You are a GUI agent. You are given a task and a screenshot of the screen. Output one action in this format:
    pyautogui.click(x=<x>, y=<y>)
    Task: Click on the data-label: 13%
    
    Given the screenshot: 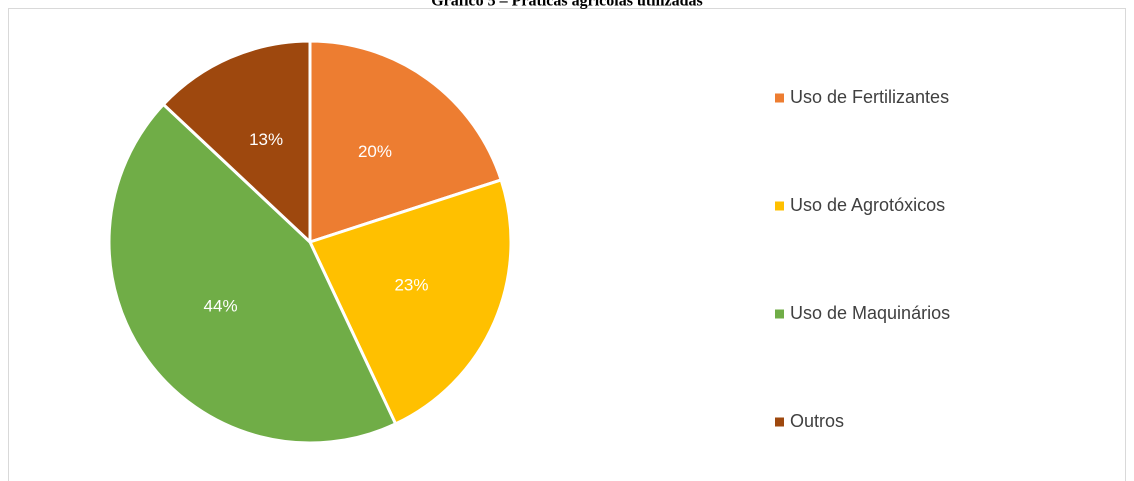 What is the action you would take?
    pyautogui.click(x=266, y=139)
    